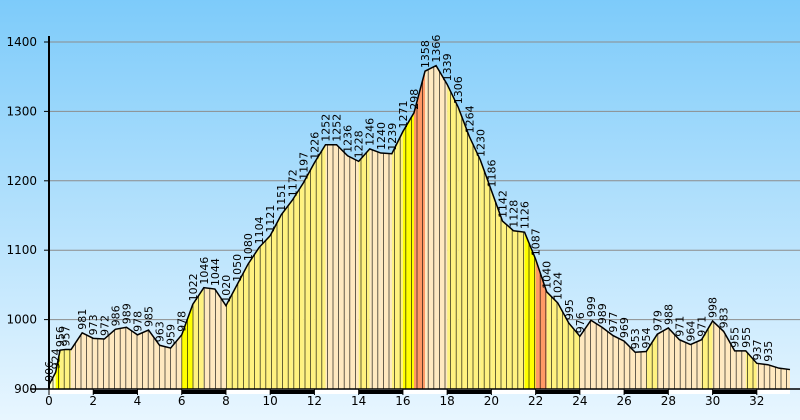  I want to click on elevation-point-label: 1271, so click(403, 115).